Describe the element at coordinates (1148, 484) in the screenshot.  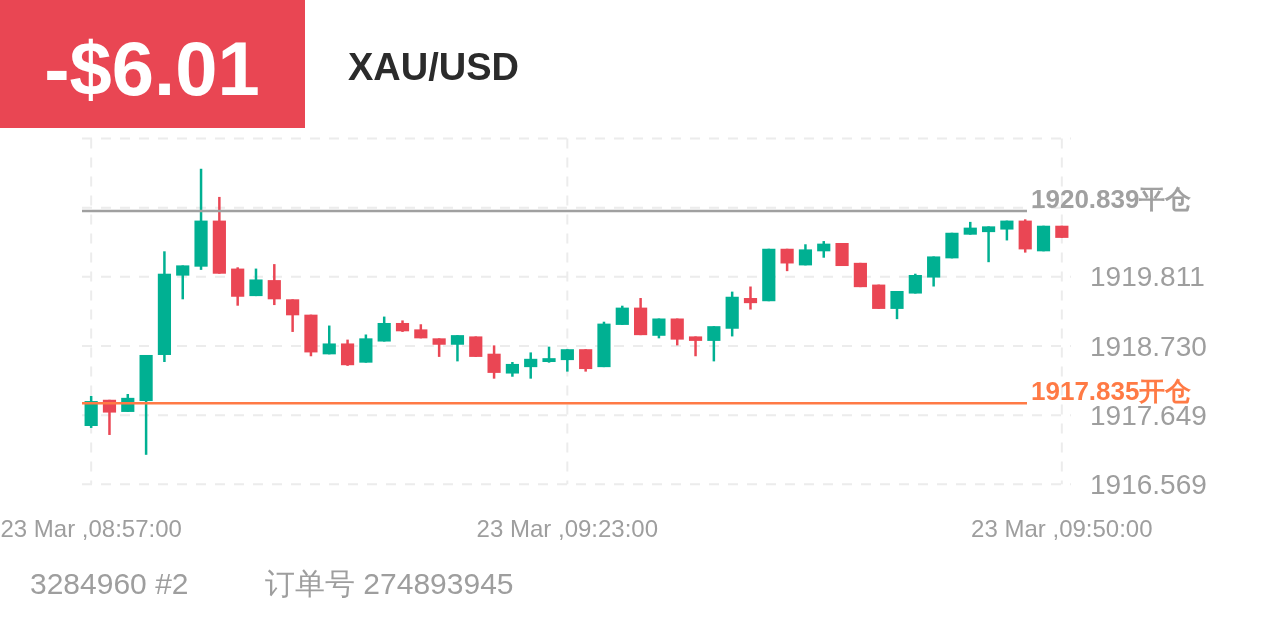
I see `y-tick-label: 1916.569` at that location.